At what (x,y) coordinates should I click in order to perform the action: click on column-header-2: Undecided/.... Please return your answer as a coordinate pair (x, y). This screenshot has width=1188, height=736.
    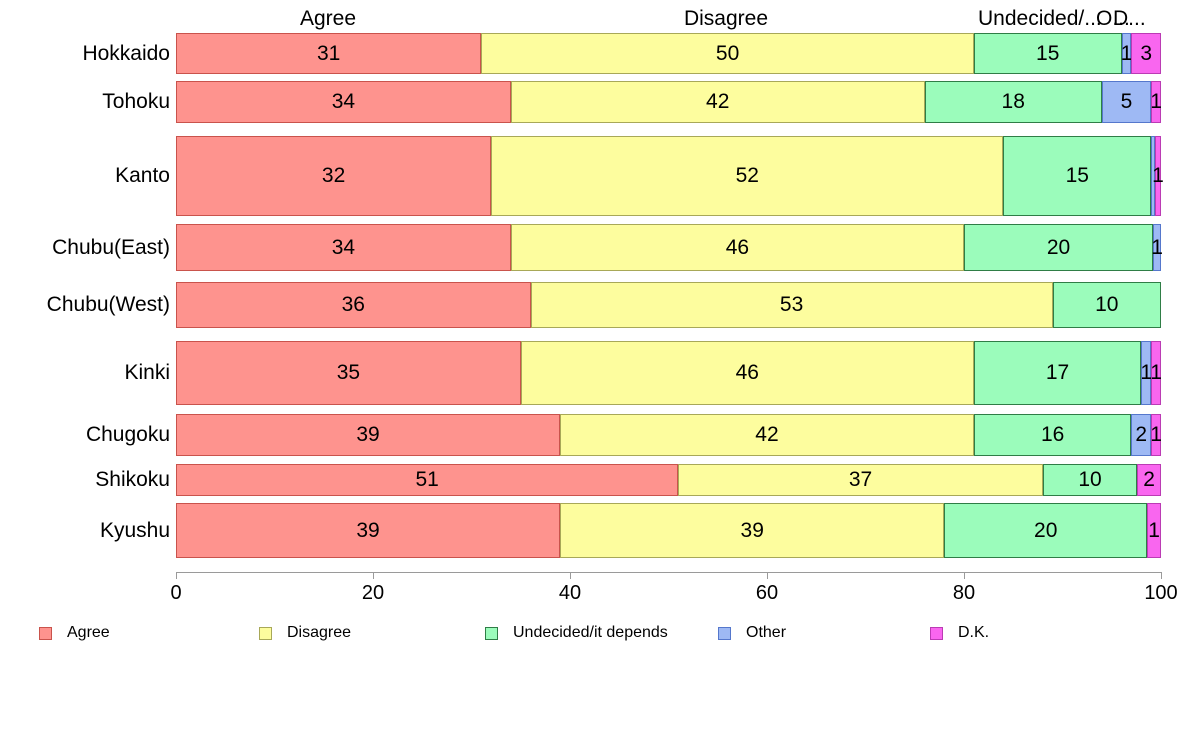
    Looking at the image, I should click on (1040, 18).